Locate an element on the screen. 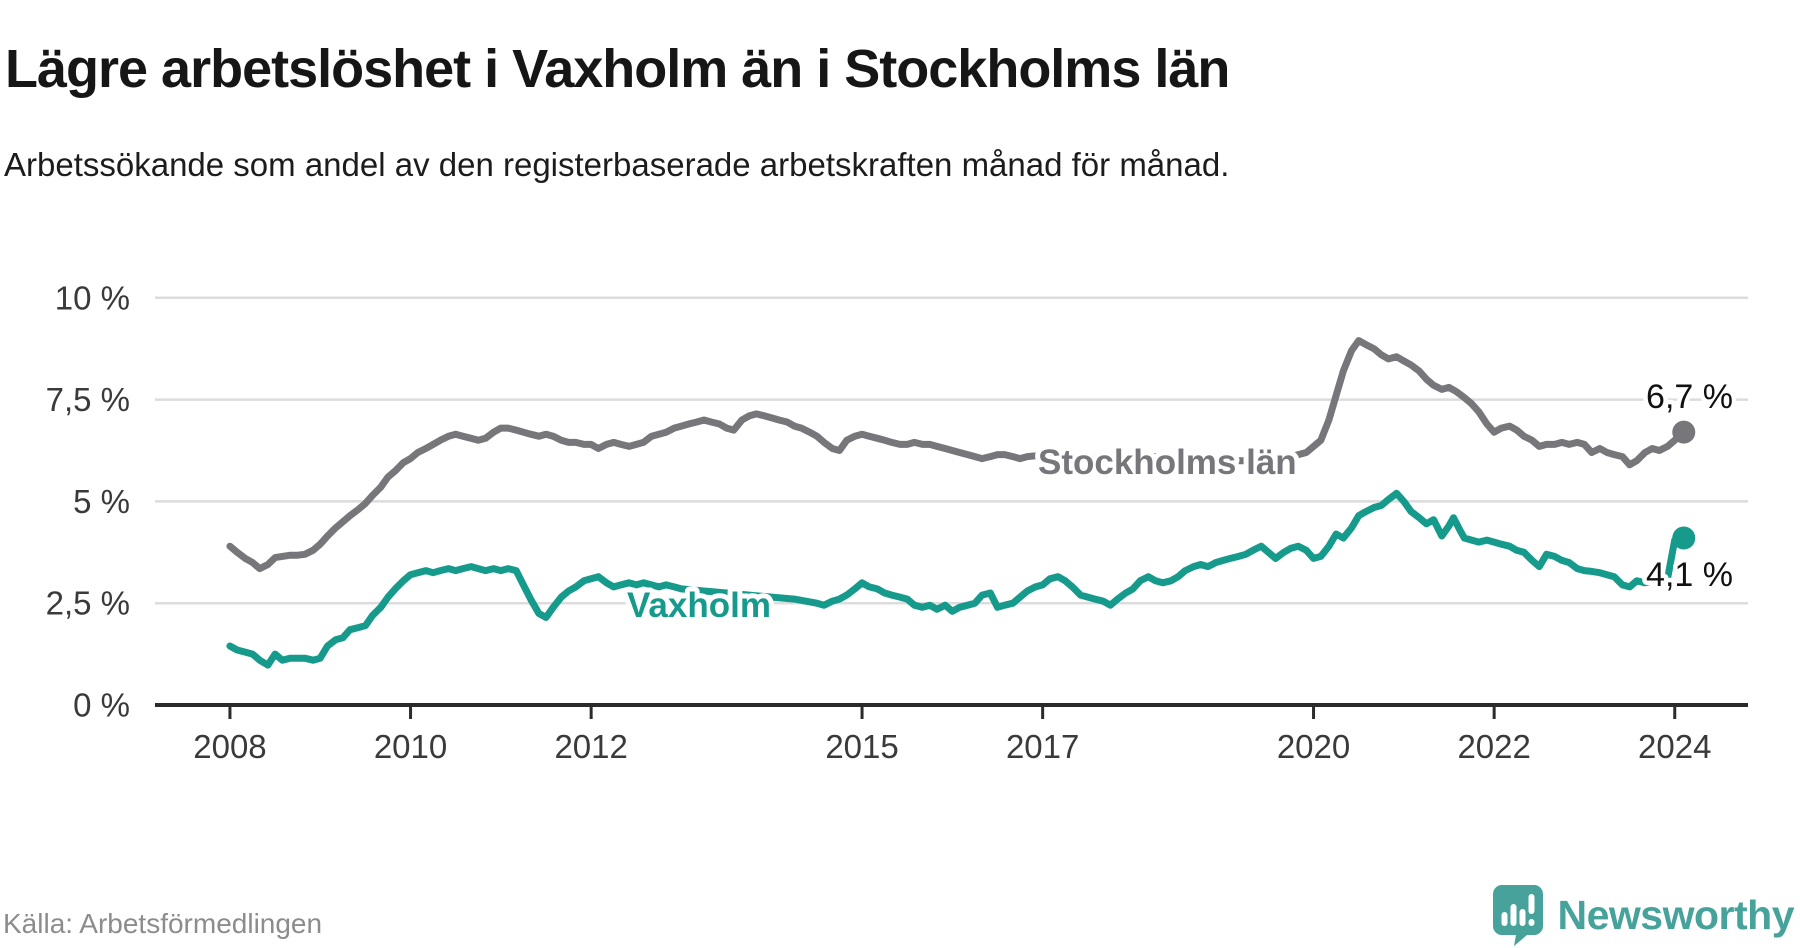 The width and height of the screenshot is (1800, 948). x-tick-label: 2017 is located at coordinates (1042, 746).